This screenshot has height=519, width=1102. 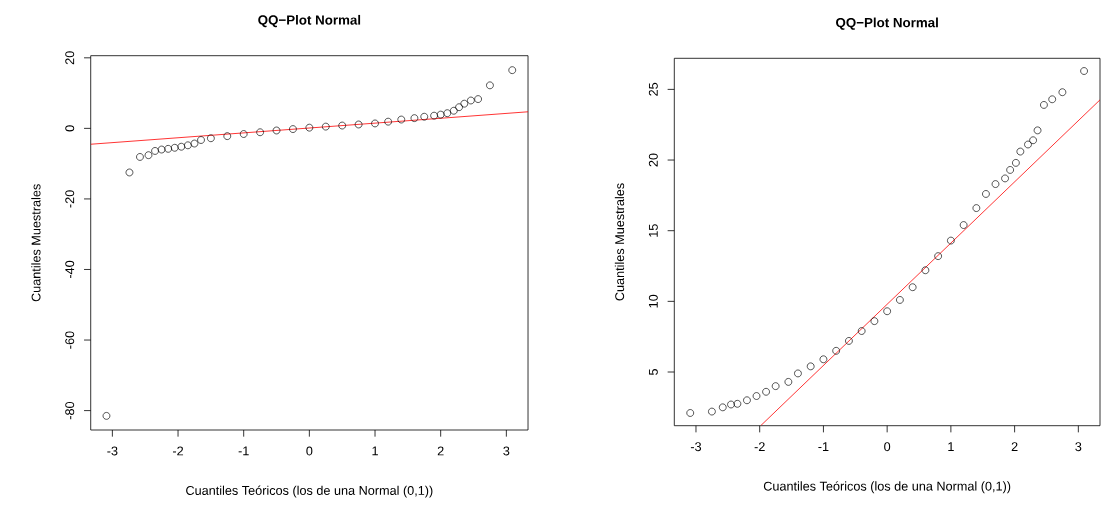 What do you see at coordinates (653, 372) in the screenshot?
I see `y-tick-label: 5` at bounding box center [653, 372].